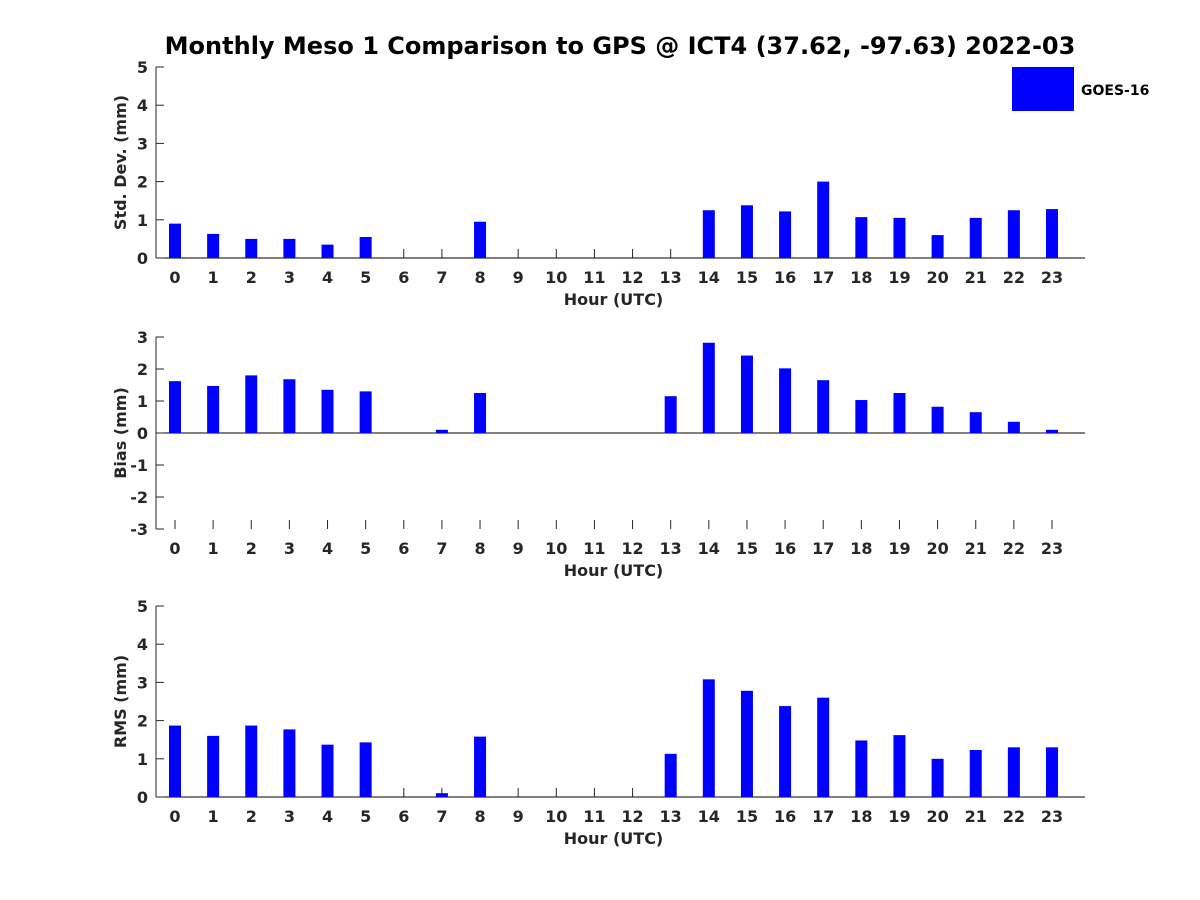  I want to click on x-tick-label: 10, so click(556, 548).